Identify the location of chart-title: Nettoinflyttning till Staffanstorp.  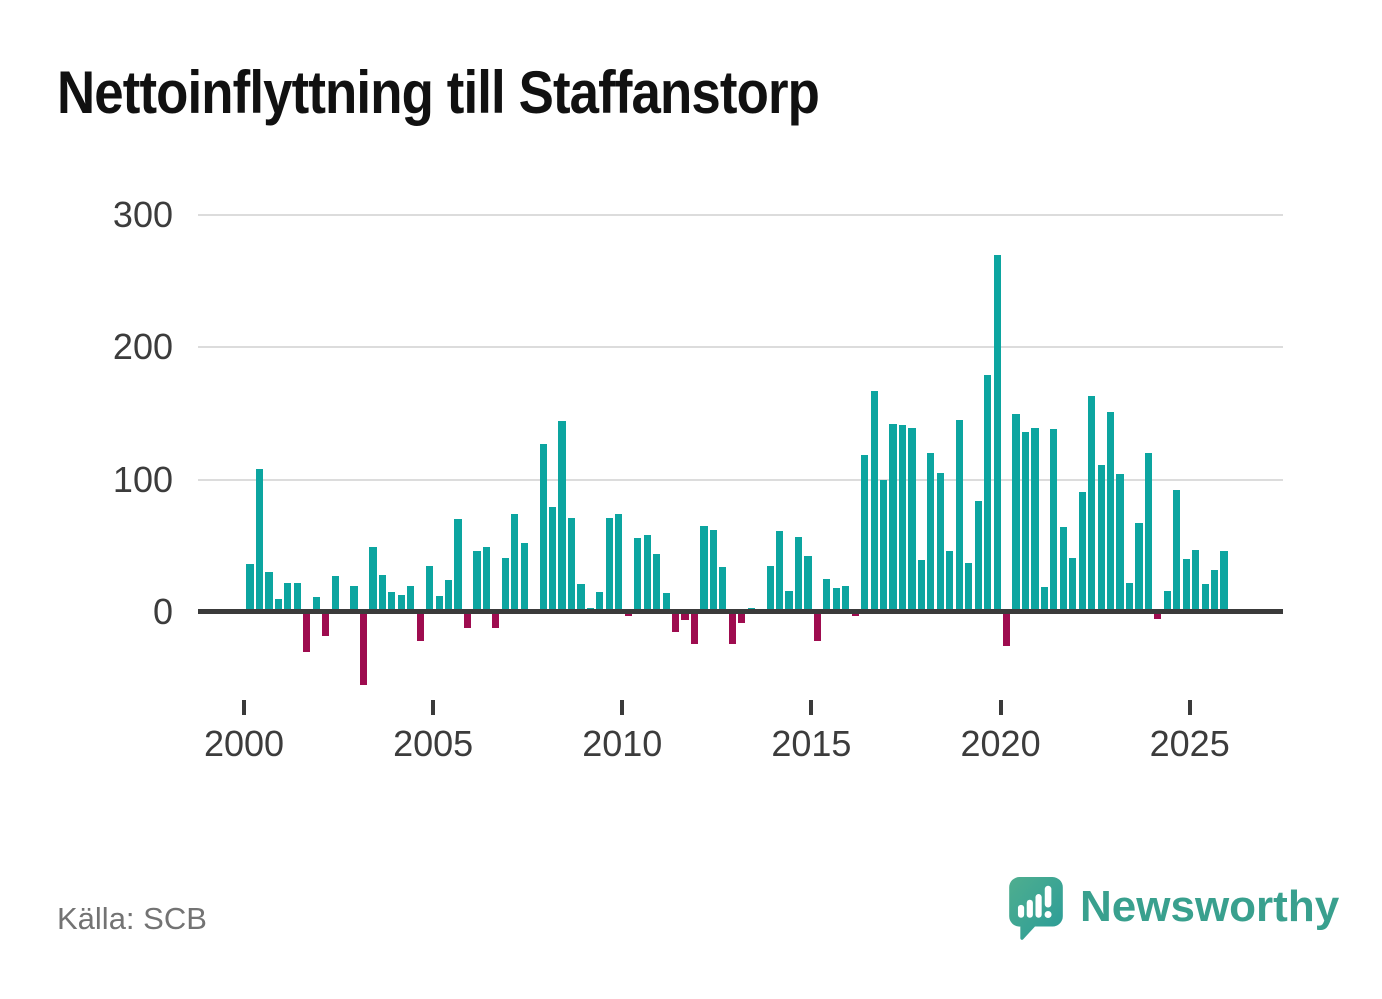
(438, 92).